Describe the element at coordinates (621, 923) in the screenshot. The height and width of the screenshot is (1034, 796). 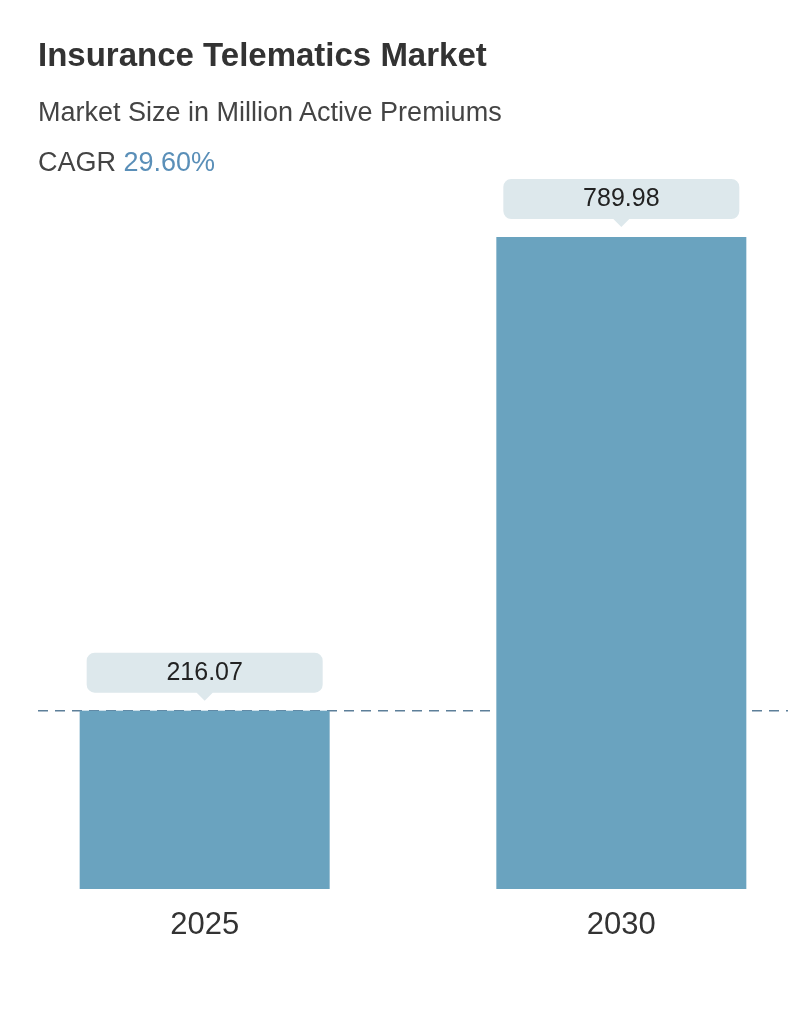
I see `x-tick-label: 2030` at that location.